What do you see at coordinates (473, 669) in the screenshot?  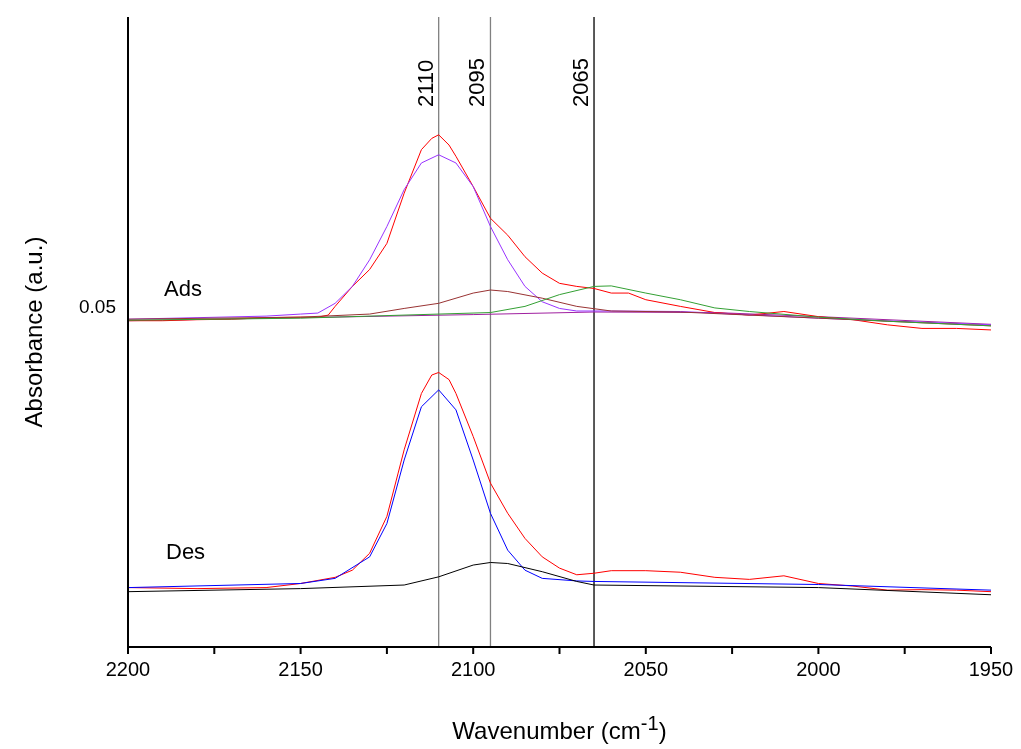 I see `x-tick-label: 2100` at bounding box center [473, 669].